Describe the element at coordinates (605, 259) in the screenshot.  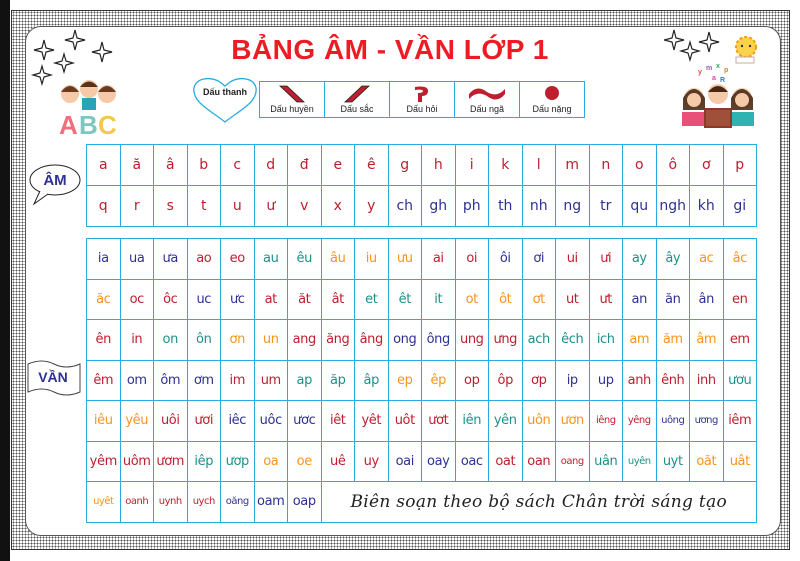
I see `van-cell: ưi` at that location.